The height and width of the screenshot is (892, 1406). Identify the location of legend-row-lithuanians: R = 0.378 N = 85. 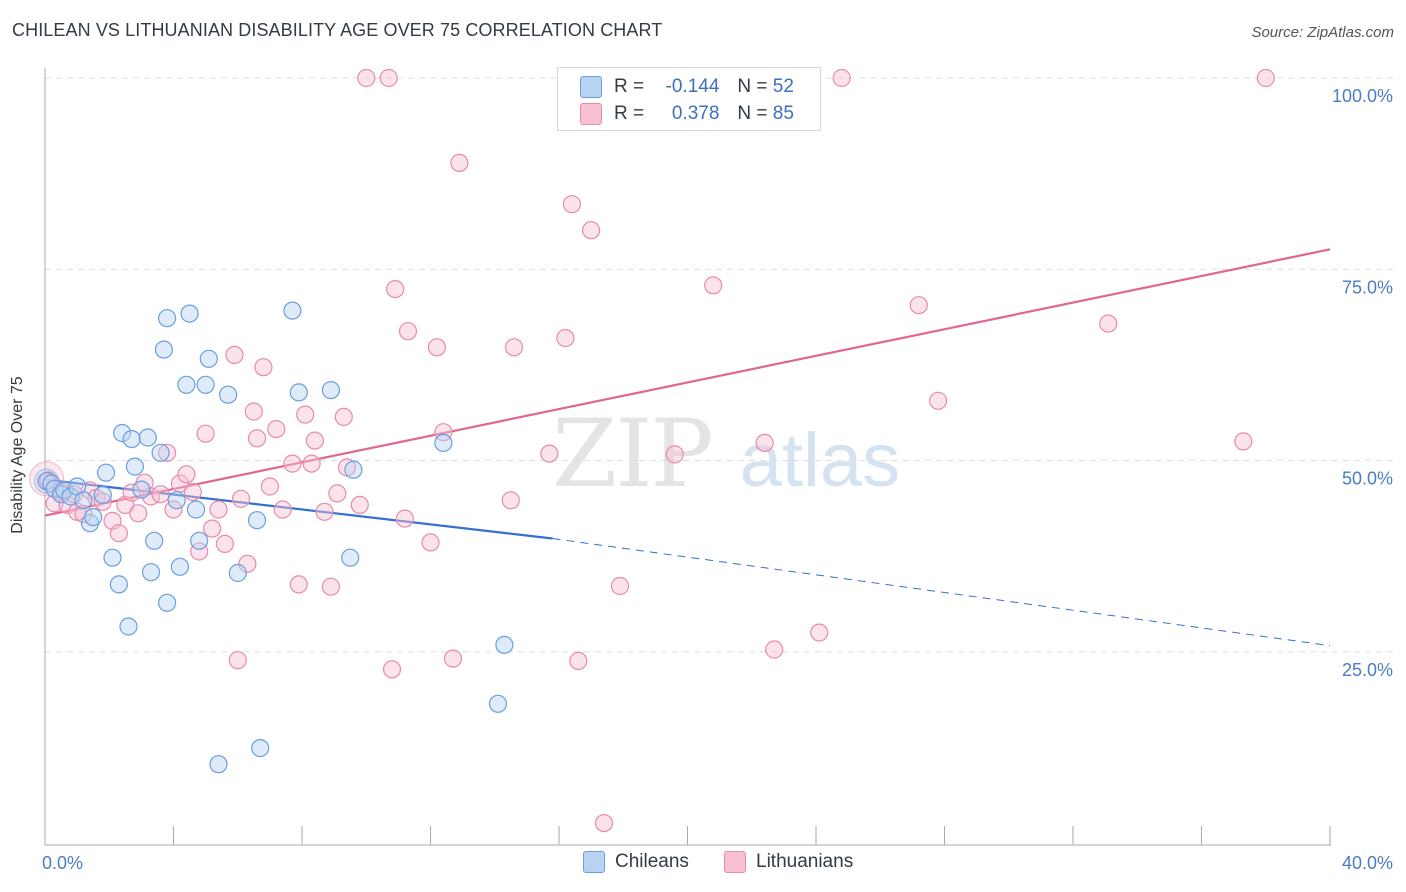
(687, 114).